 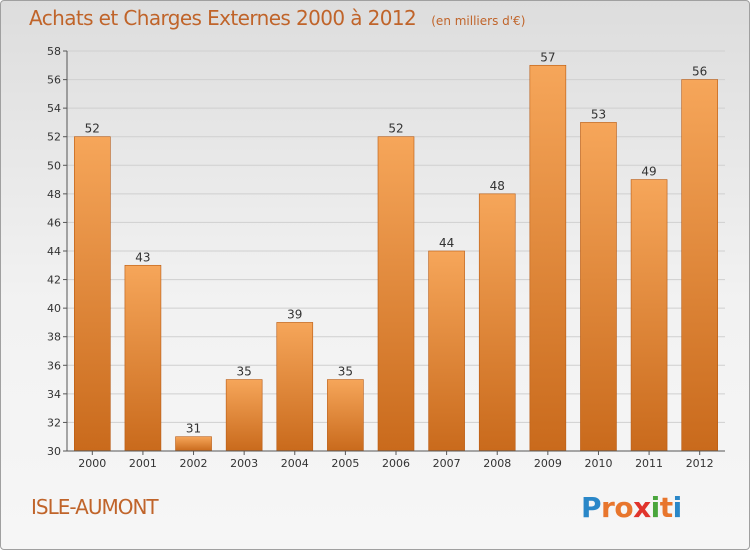 I want to click on y-tick-label: 42, so click(x=54, y=280).